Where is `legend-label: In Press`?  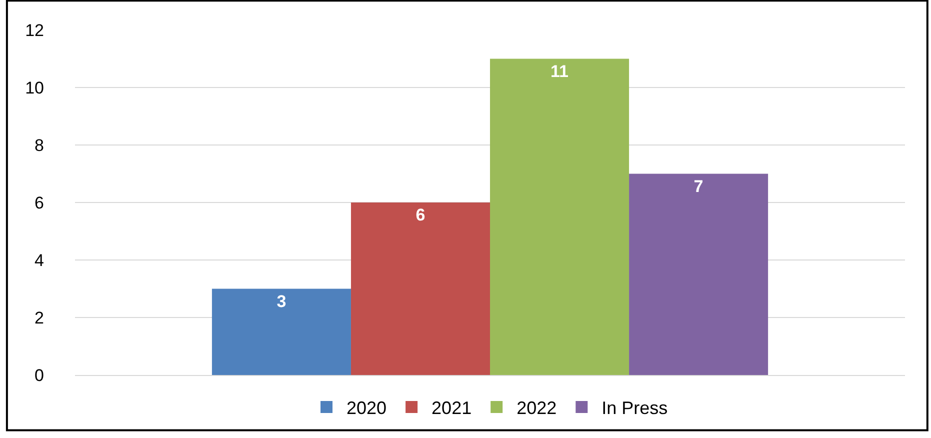
legend-label: In Press is located at coordinates (635, 408).